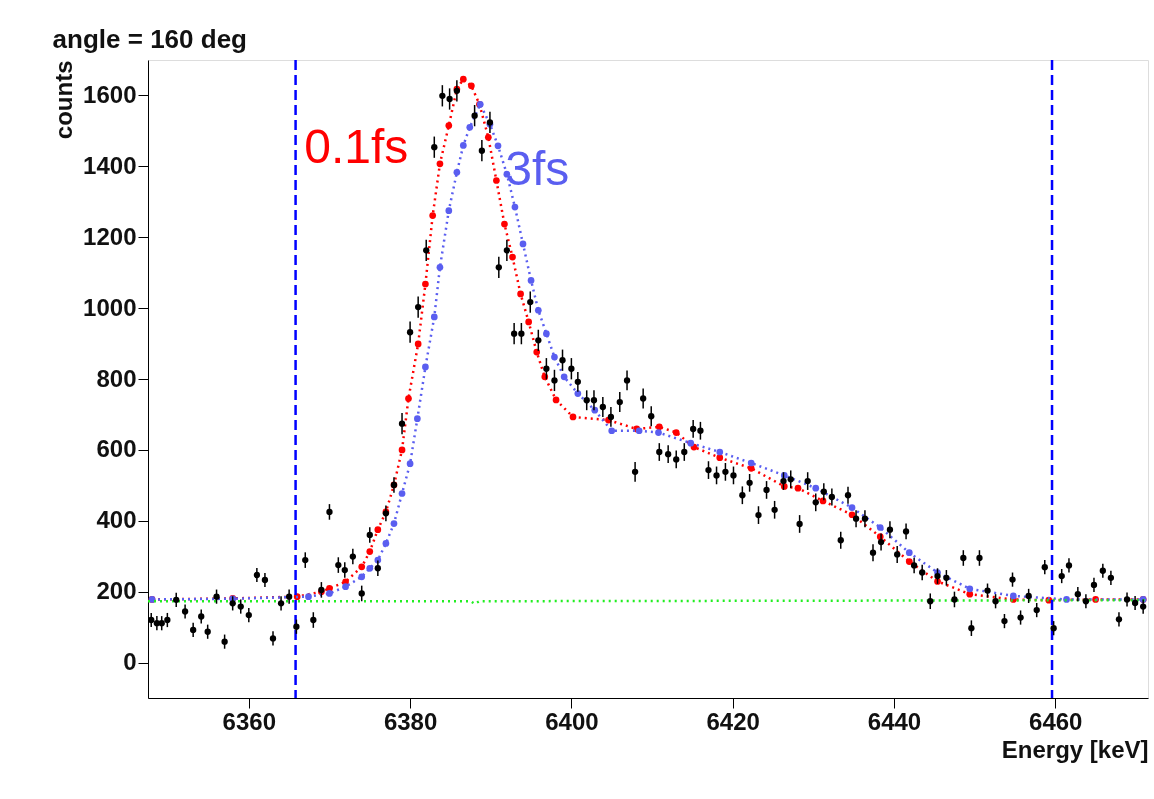 Image resolution: width=1154 pixels, height=799 pixels. Describe the element at coordinates (116, 591) in the screenshot. I see `y-tick-label: 200` at that location.